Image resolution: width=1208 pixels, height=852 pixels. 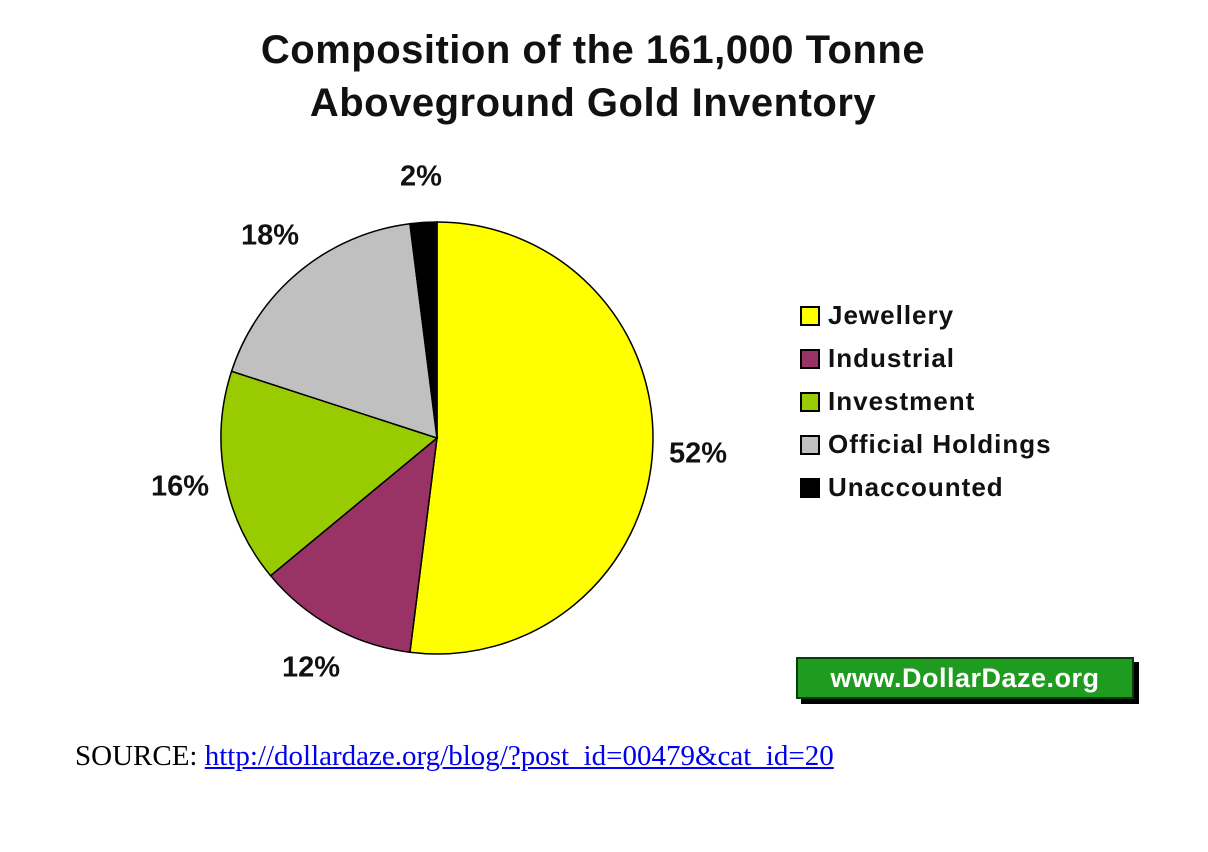 I want to click on legend-item-official-holdings: Official Holdings, so click(x=926, y=444).